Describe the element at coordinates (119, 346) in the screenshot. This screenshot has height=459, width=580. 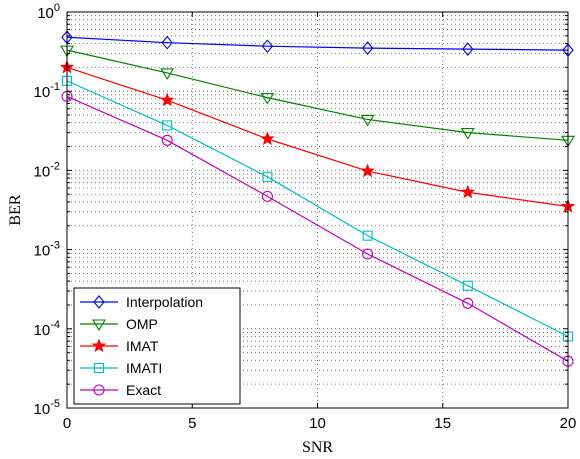
I see `legend-item: IMAT` at that location.